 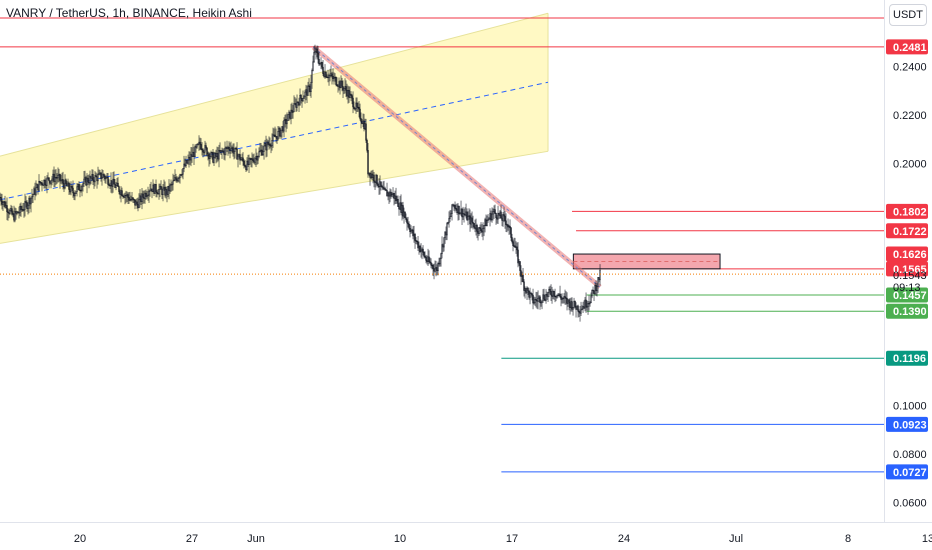 I want to click on channel-midline, so click(x=274, y=141).